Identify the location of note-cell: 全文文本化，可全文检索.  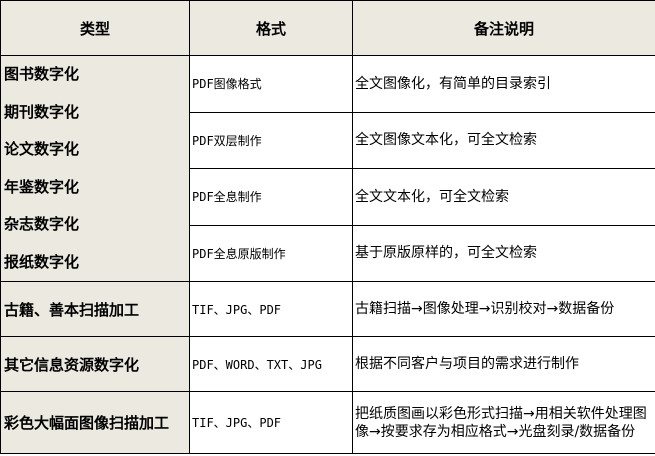
(503, 197).